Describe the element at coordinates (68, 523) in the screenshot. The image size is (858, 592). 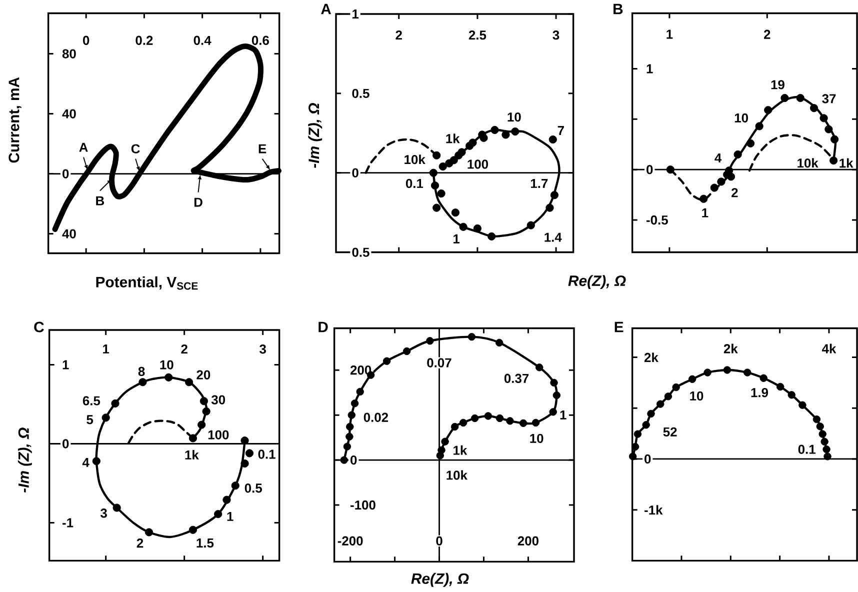
I see `y-tick-label: -1` at that location.